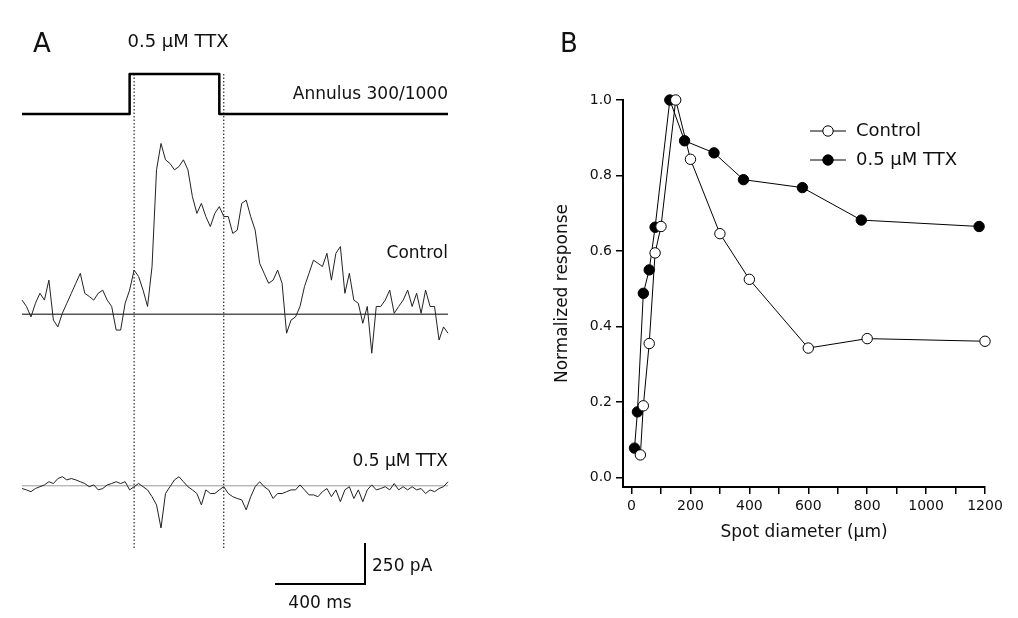 The width and height of the screenshot is (1018, 618). I want to click on y-tick-label: 0.2, so click(600, 400).